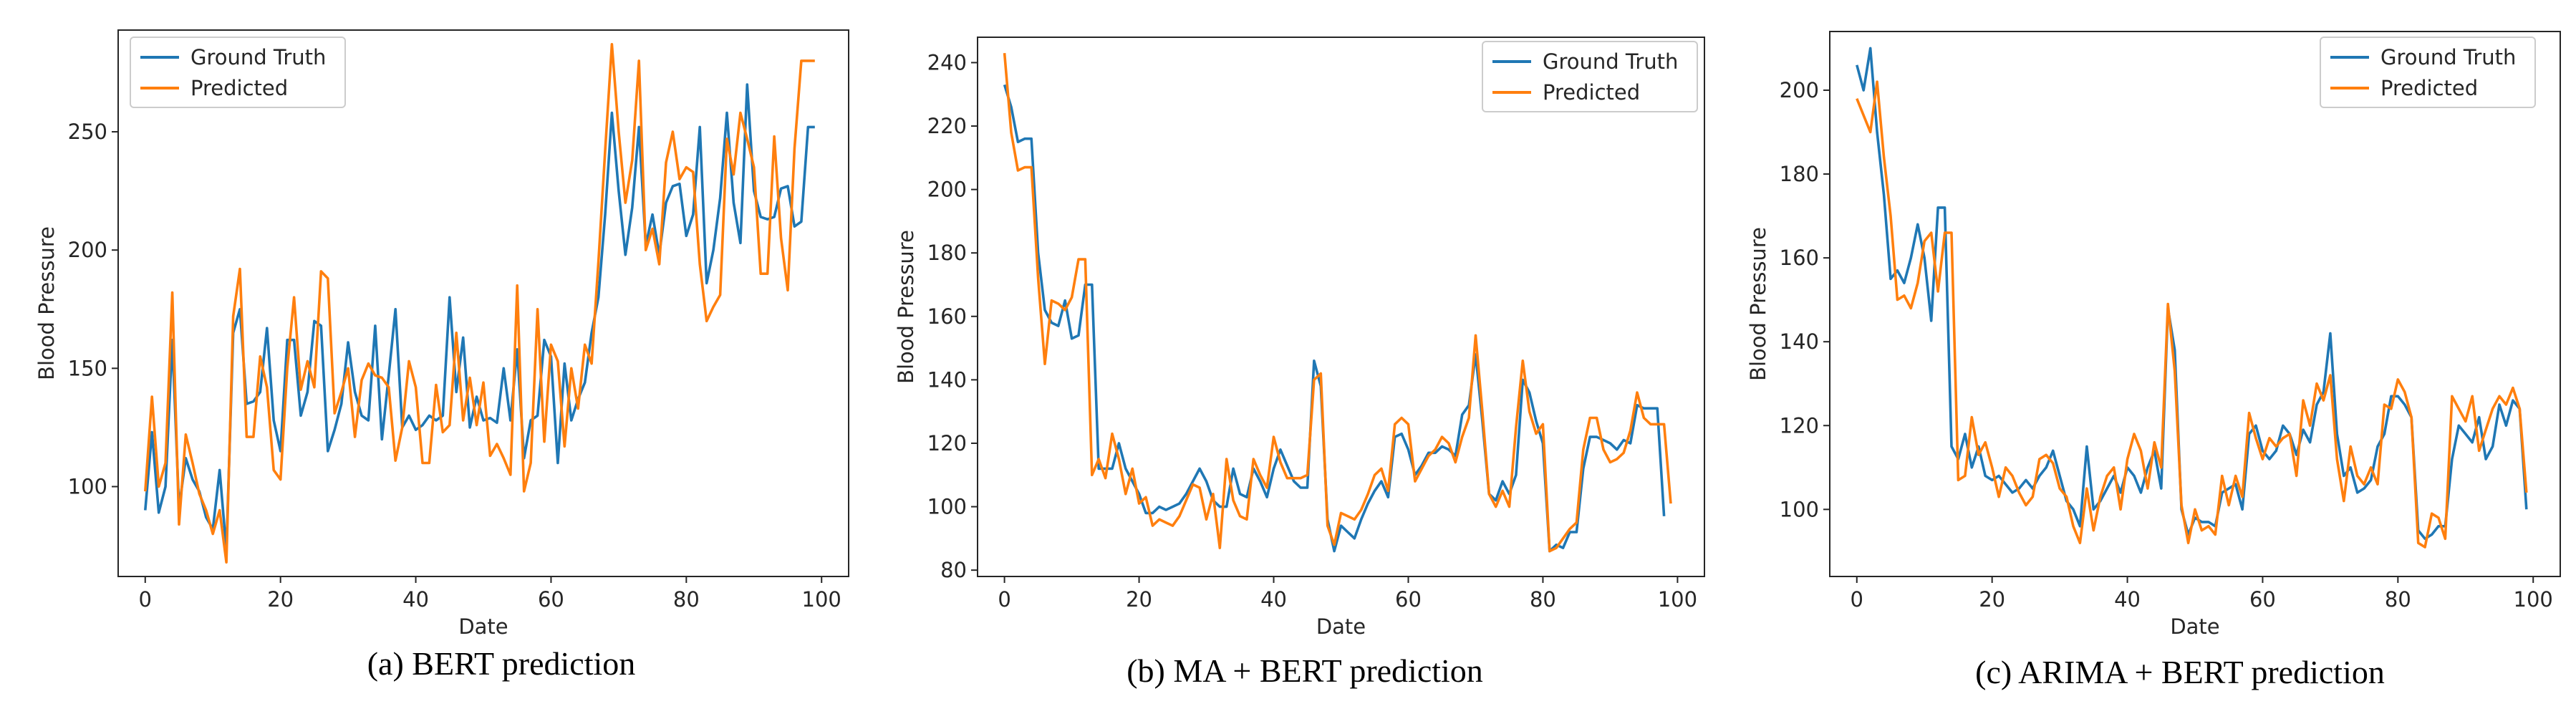  I want to click on y-tick-label: 80, so click(953, 570).